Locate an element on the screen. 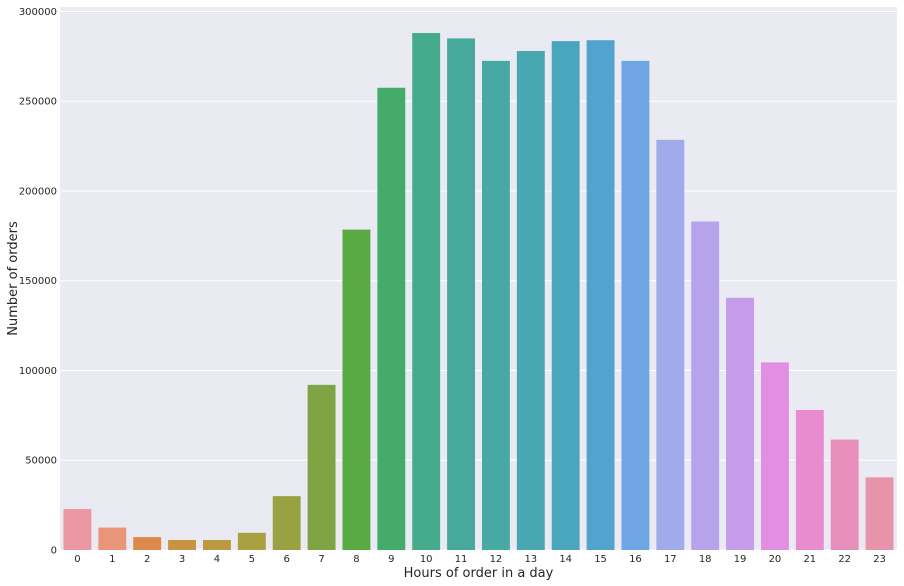 The image size is (904, 586). y-tick-label: 50000 is located at coordinates (41, 461).